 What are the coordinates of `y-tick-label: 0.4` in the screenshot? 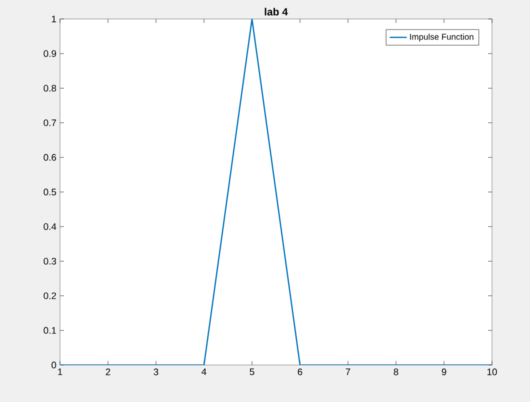 It's located at (50, 226).